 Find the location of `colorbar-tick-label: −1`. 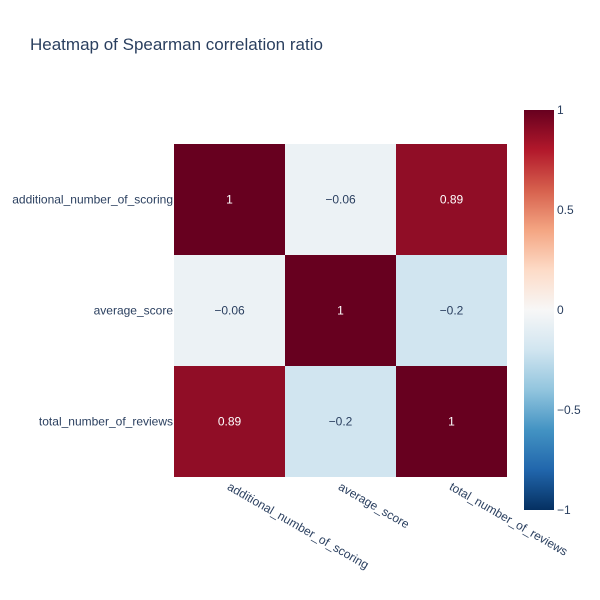

colorbar-tick-label: −1 is located at coordinates (564, 510).